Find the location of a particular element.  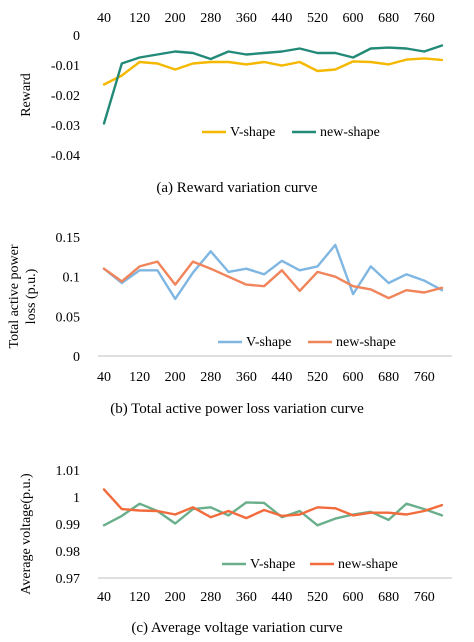

y-tick-label: 0.15 is located at coordinates (68, 238).